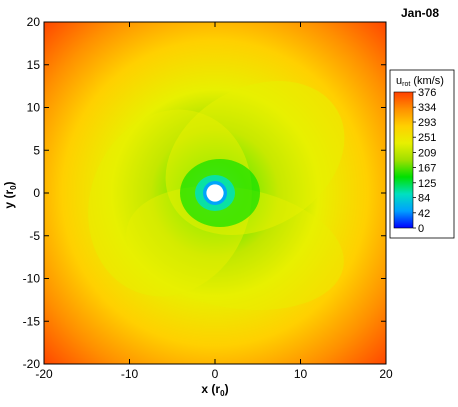 The width and height of the screenshot is (458, 407). Describe the element at coordinates (424, 214) in the screenshot. I see `colorbar-tick-label: 42` at that location.